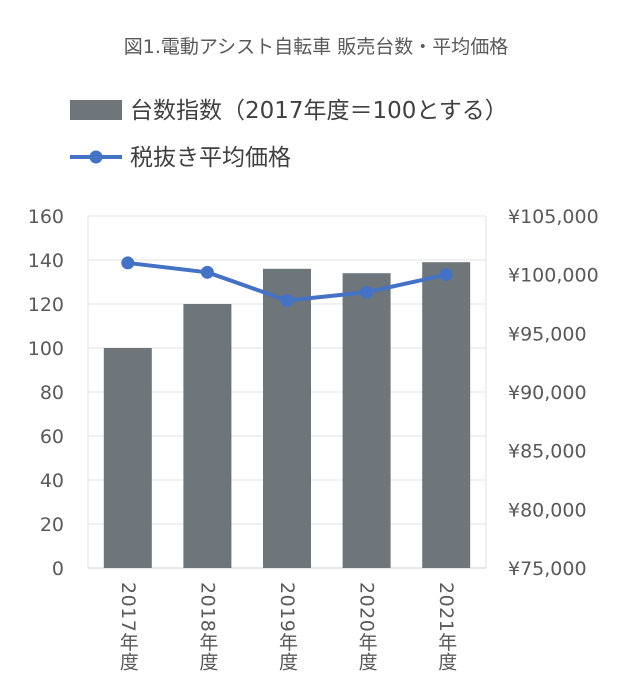  I want to click on right-axis-tick-label: ¥85,000, so click(547, 452).